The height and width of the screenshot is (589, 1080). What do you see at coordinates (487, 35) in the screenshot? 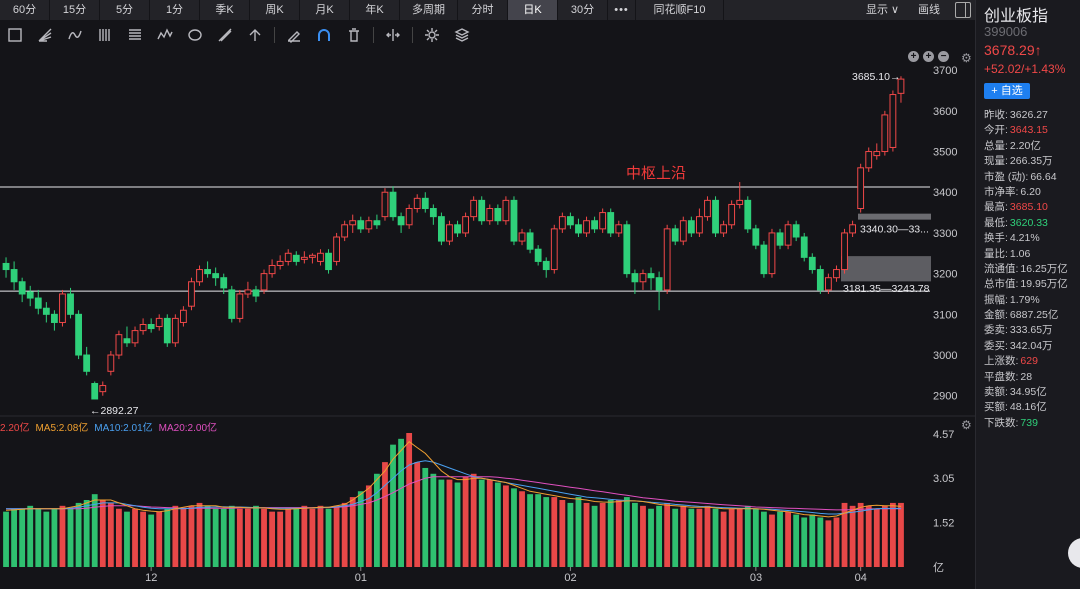
I see `drawing-toolbar` at bounding box center [487, 35].